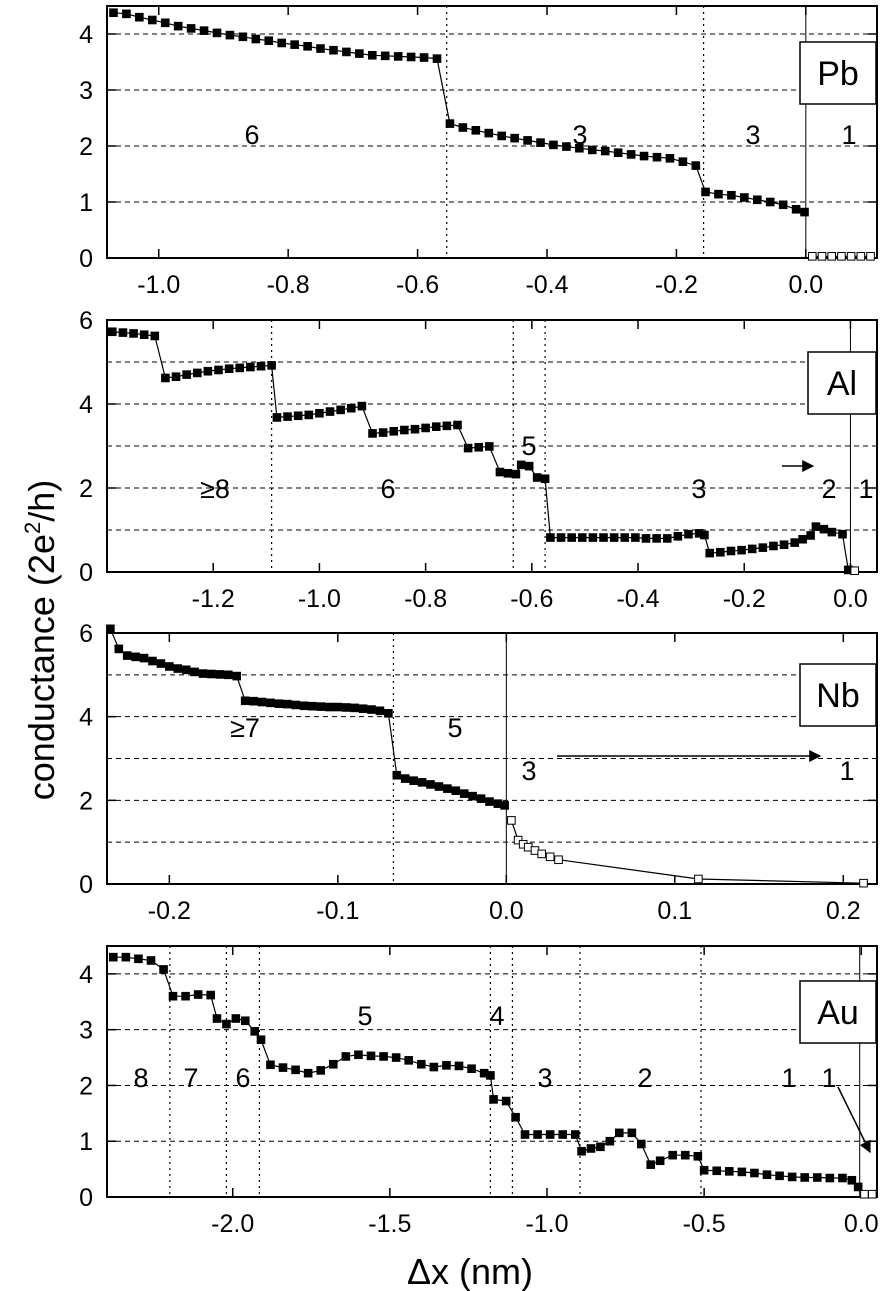 This screenshot has height=1291, width=890. Describe the element at coordinates (752, 135) in the screenshot. I see `channel-count-label: 3` at that location.